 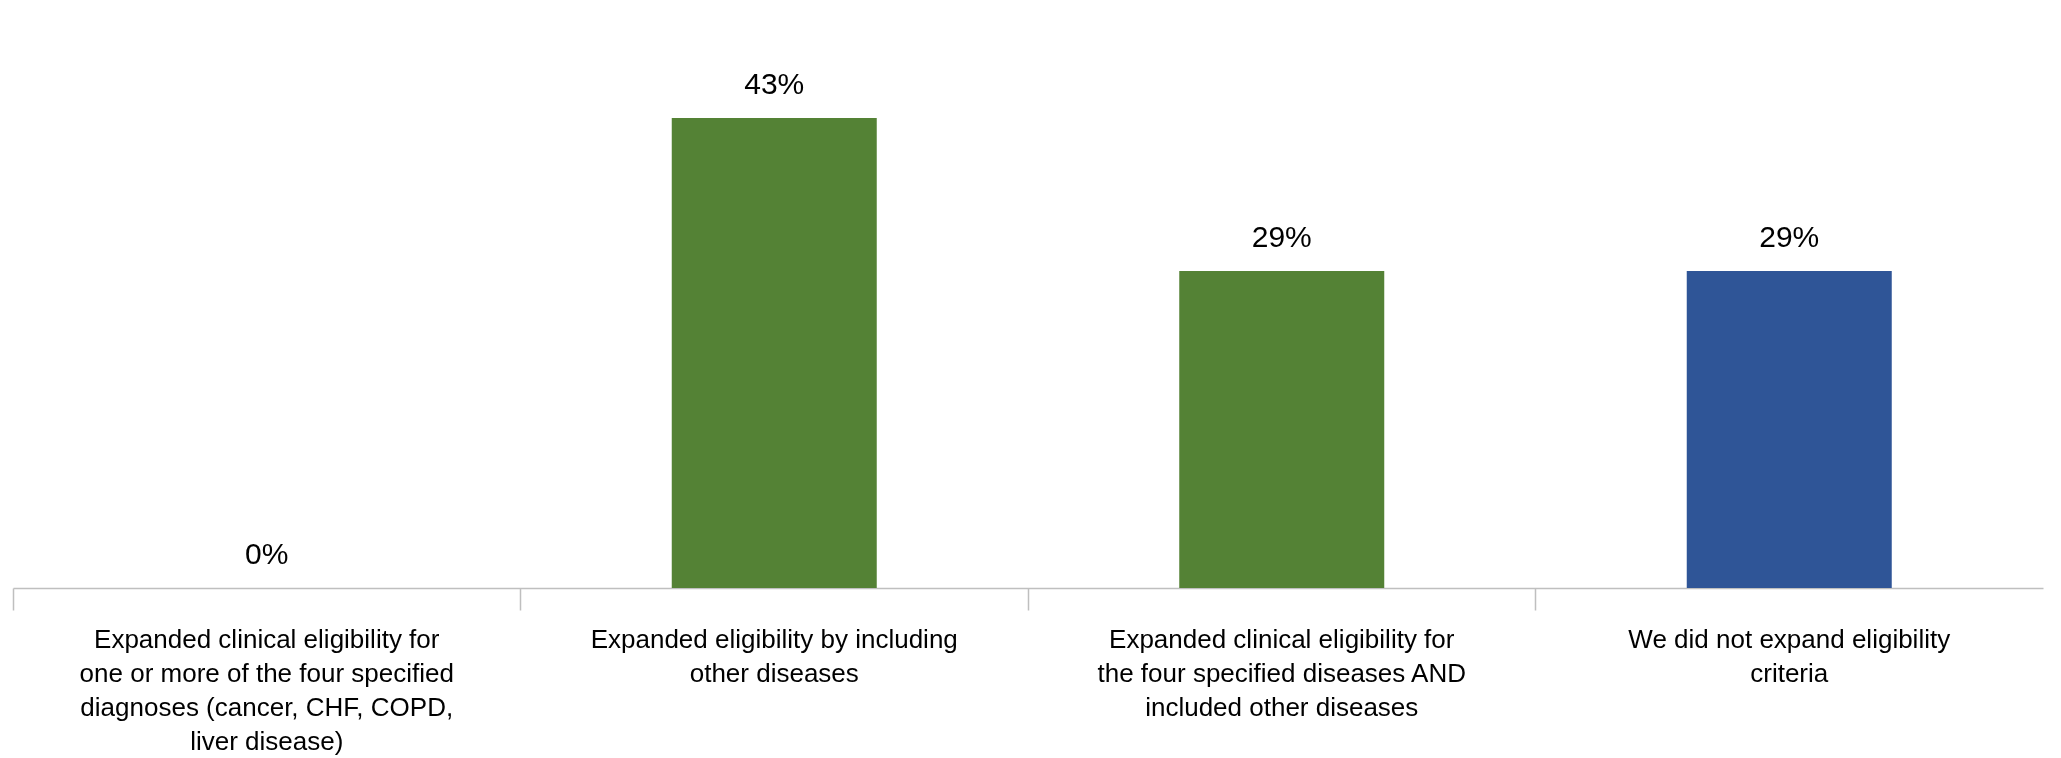 I want to click on x-tick-label: Expanded clinical eligibility for the four specified diseases AND included other diseases, so click(x=1282, y=672).